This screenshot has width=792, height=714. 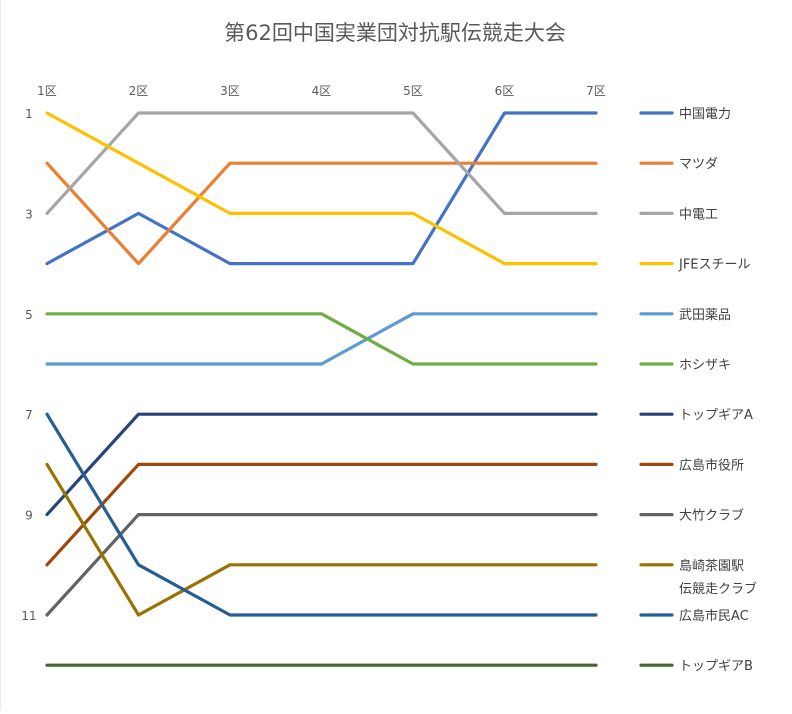 What do you see at coordinates (29, 516) in the screenshot?
I see `y-tick-label: 9` at bounding box center [29, 516].